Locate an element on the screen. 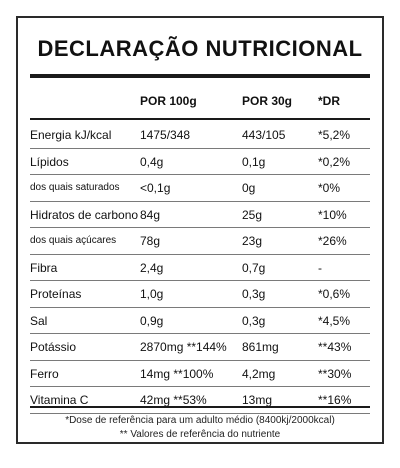 The width and height of the screenshot is (400, 468). value-dr: *10% is located at coordinates (332, 214).